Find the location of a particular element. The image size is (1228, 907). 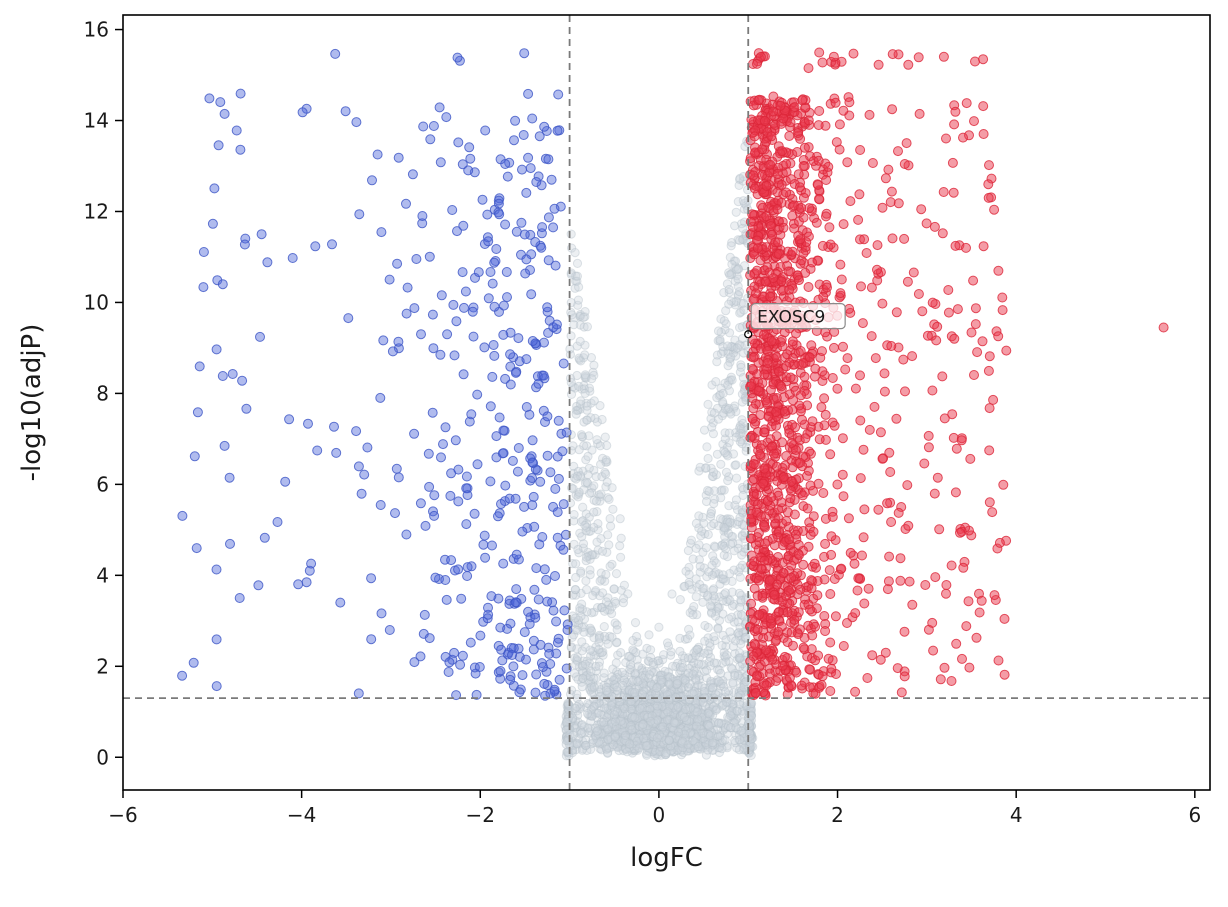

annotation-label: EXOSC9 is located at coordinates (791, 318).